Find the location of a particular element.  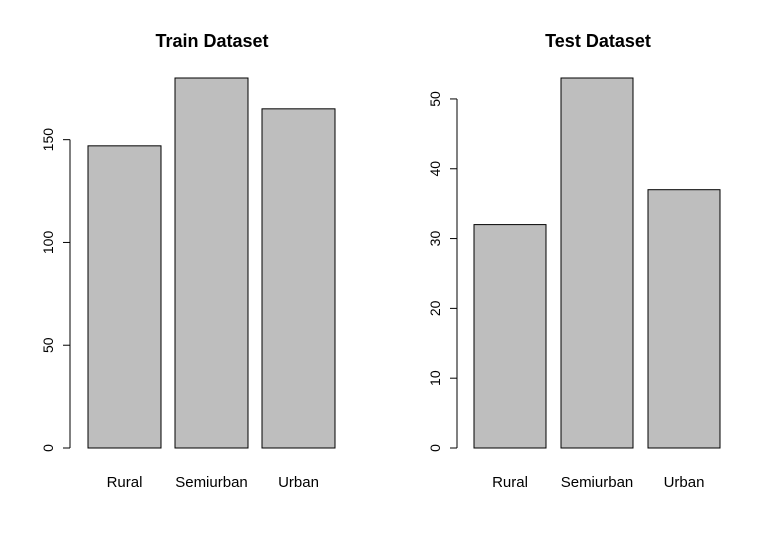

y-tick-label: 150 is located at coordinates (48, 140).